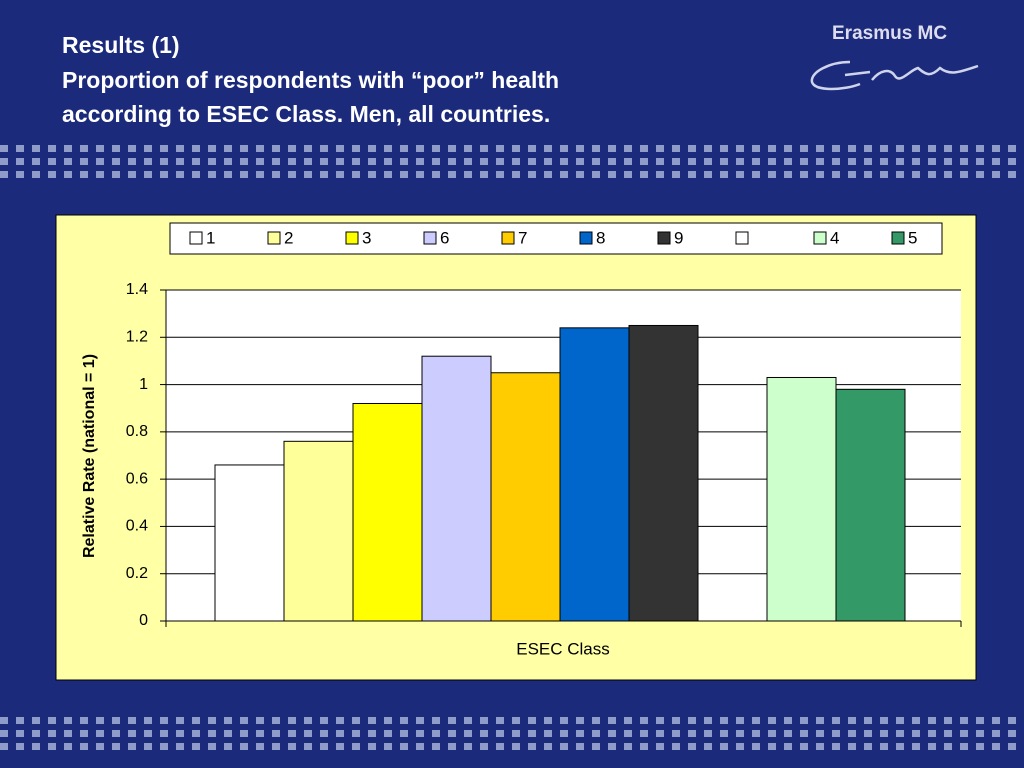 This screenshot has height=768, width=1024. Describe the element at coordinates (143, 384) in the screenshot. I see `y-tick-label: 1` at that location.